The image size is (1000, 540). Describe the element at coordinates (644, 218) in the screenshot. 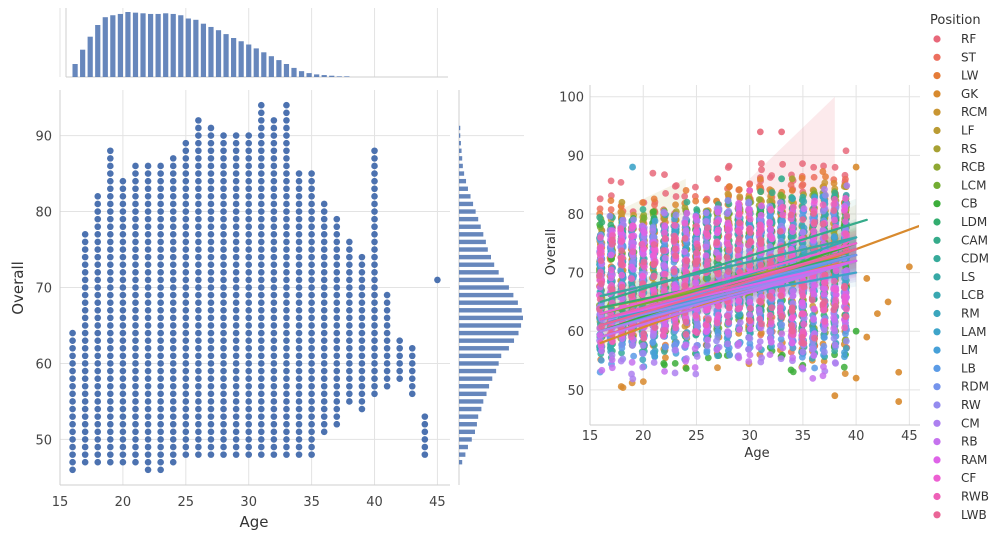

I see `lm-point-lcm` at that location.